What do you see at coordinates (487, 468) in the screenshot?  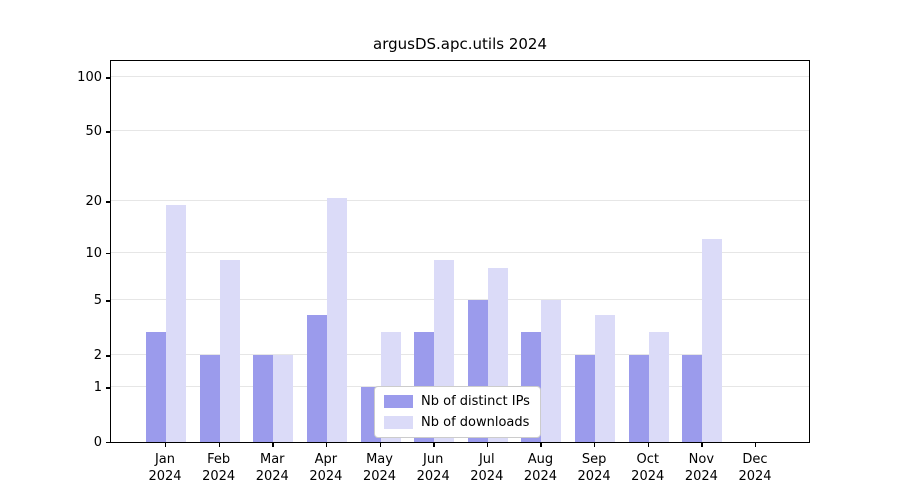 I see `x-tick-label: Jul 2024` at bounding box center [487, 468].